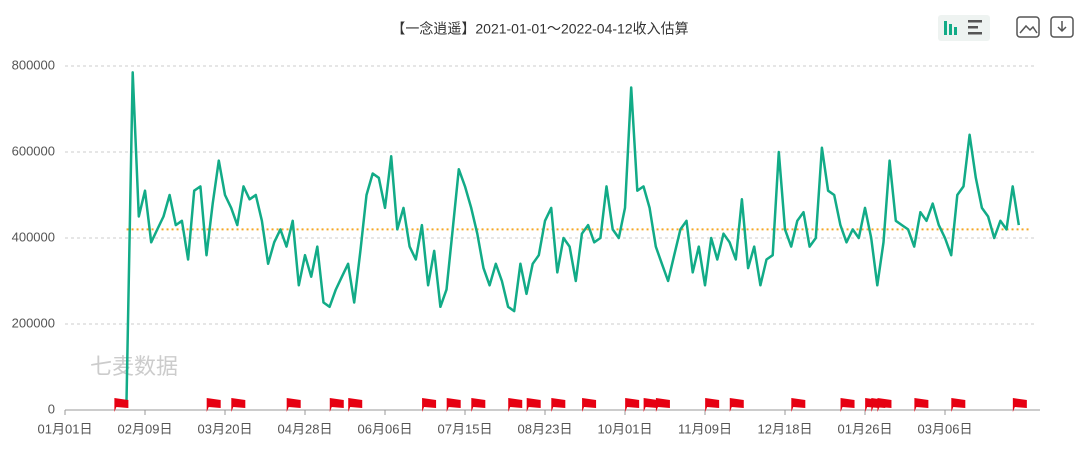 The image size is (1080, 455). I want to click on x-tick-label: 06月06日, so click(385, 428).